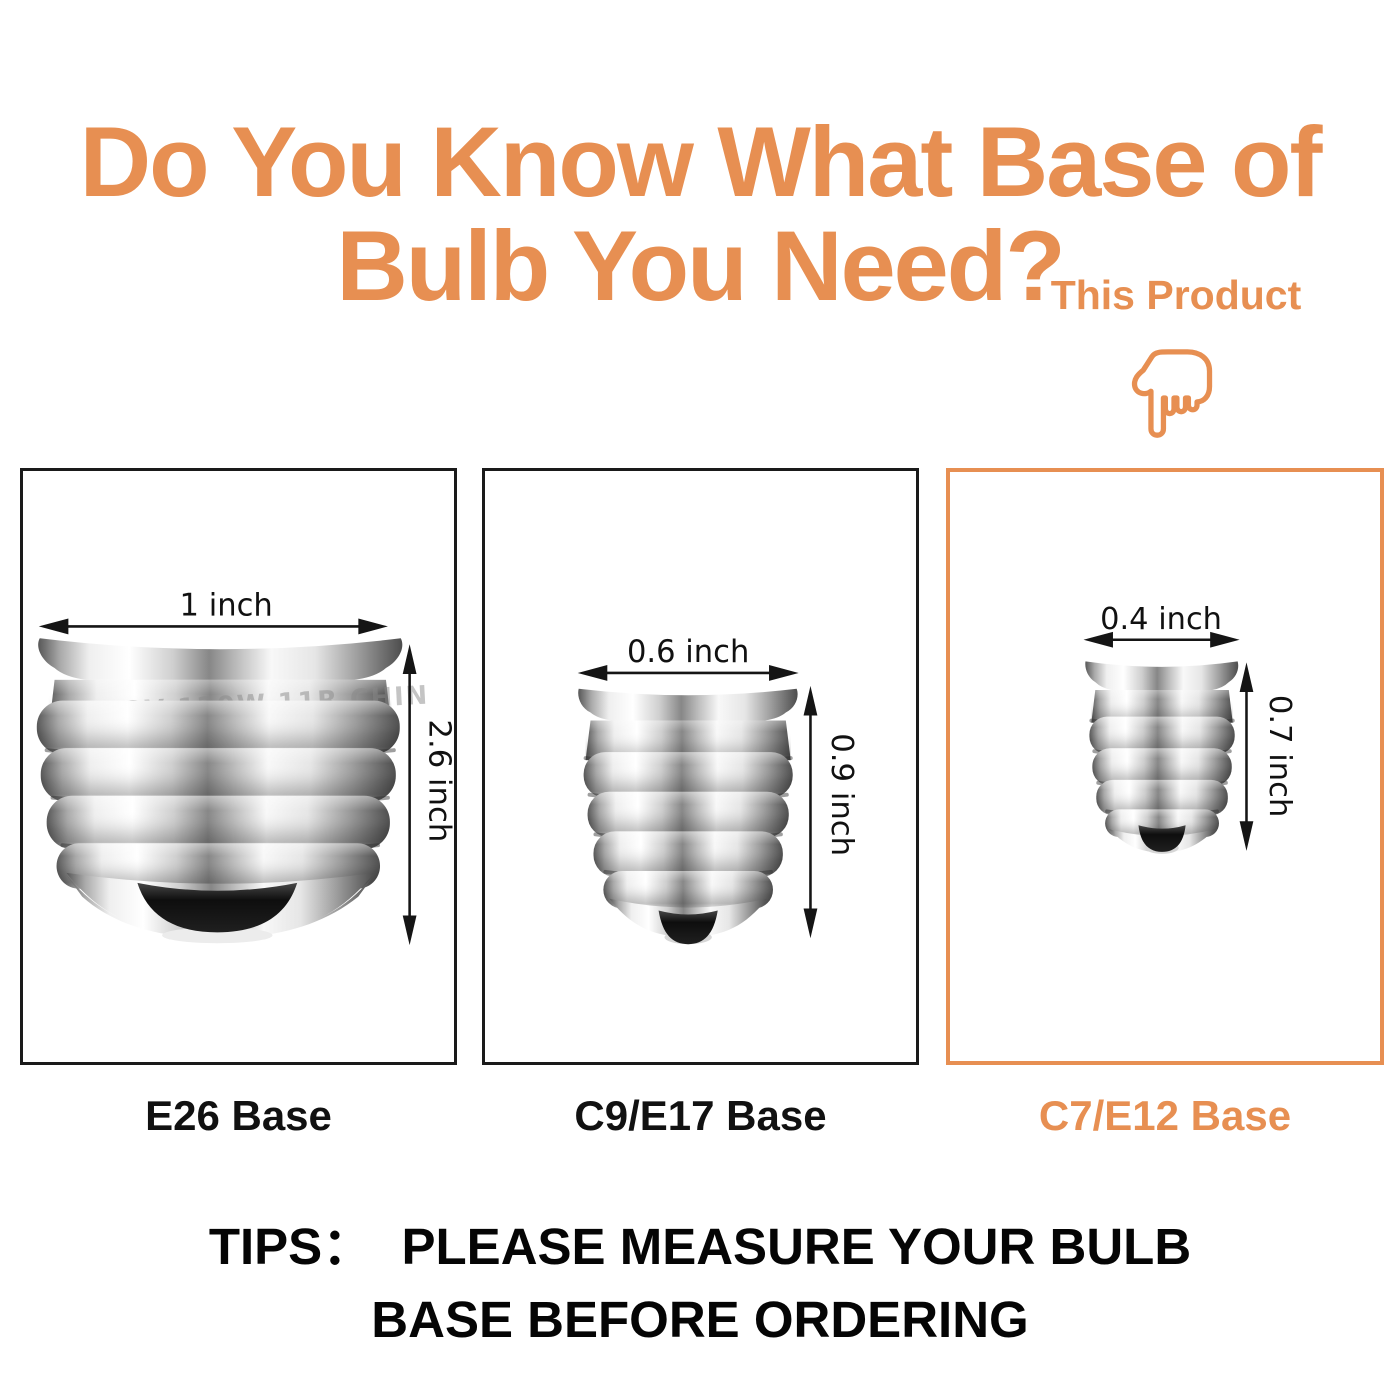 The width and height of the screenshot is (1400, 1400). I want to click on title-line-2: Bulb You Need?, so click(700, 266).